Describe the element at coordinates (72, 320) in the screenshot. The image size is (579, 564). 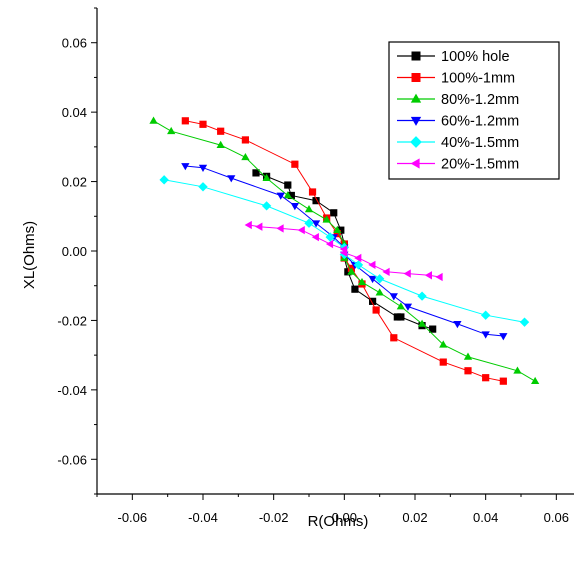
I see `y-tick-label: -0.02` at that location.